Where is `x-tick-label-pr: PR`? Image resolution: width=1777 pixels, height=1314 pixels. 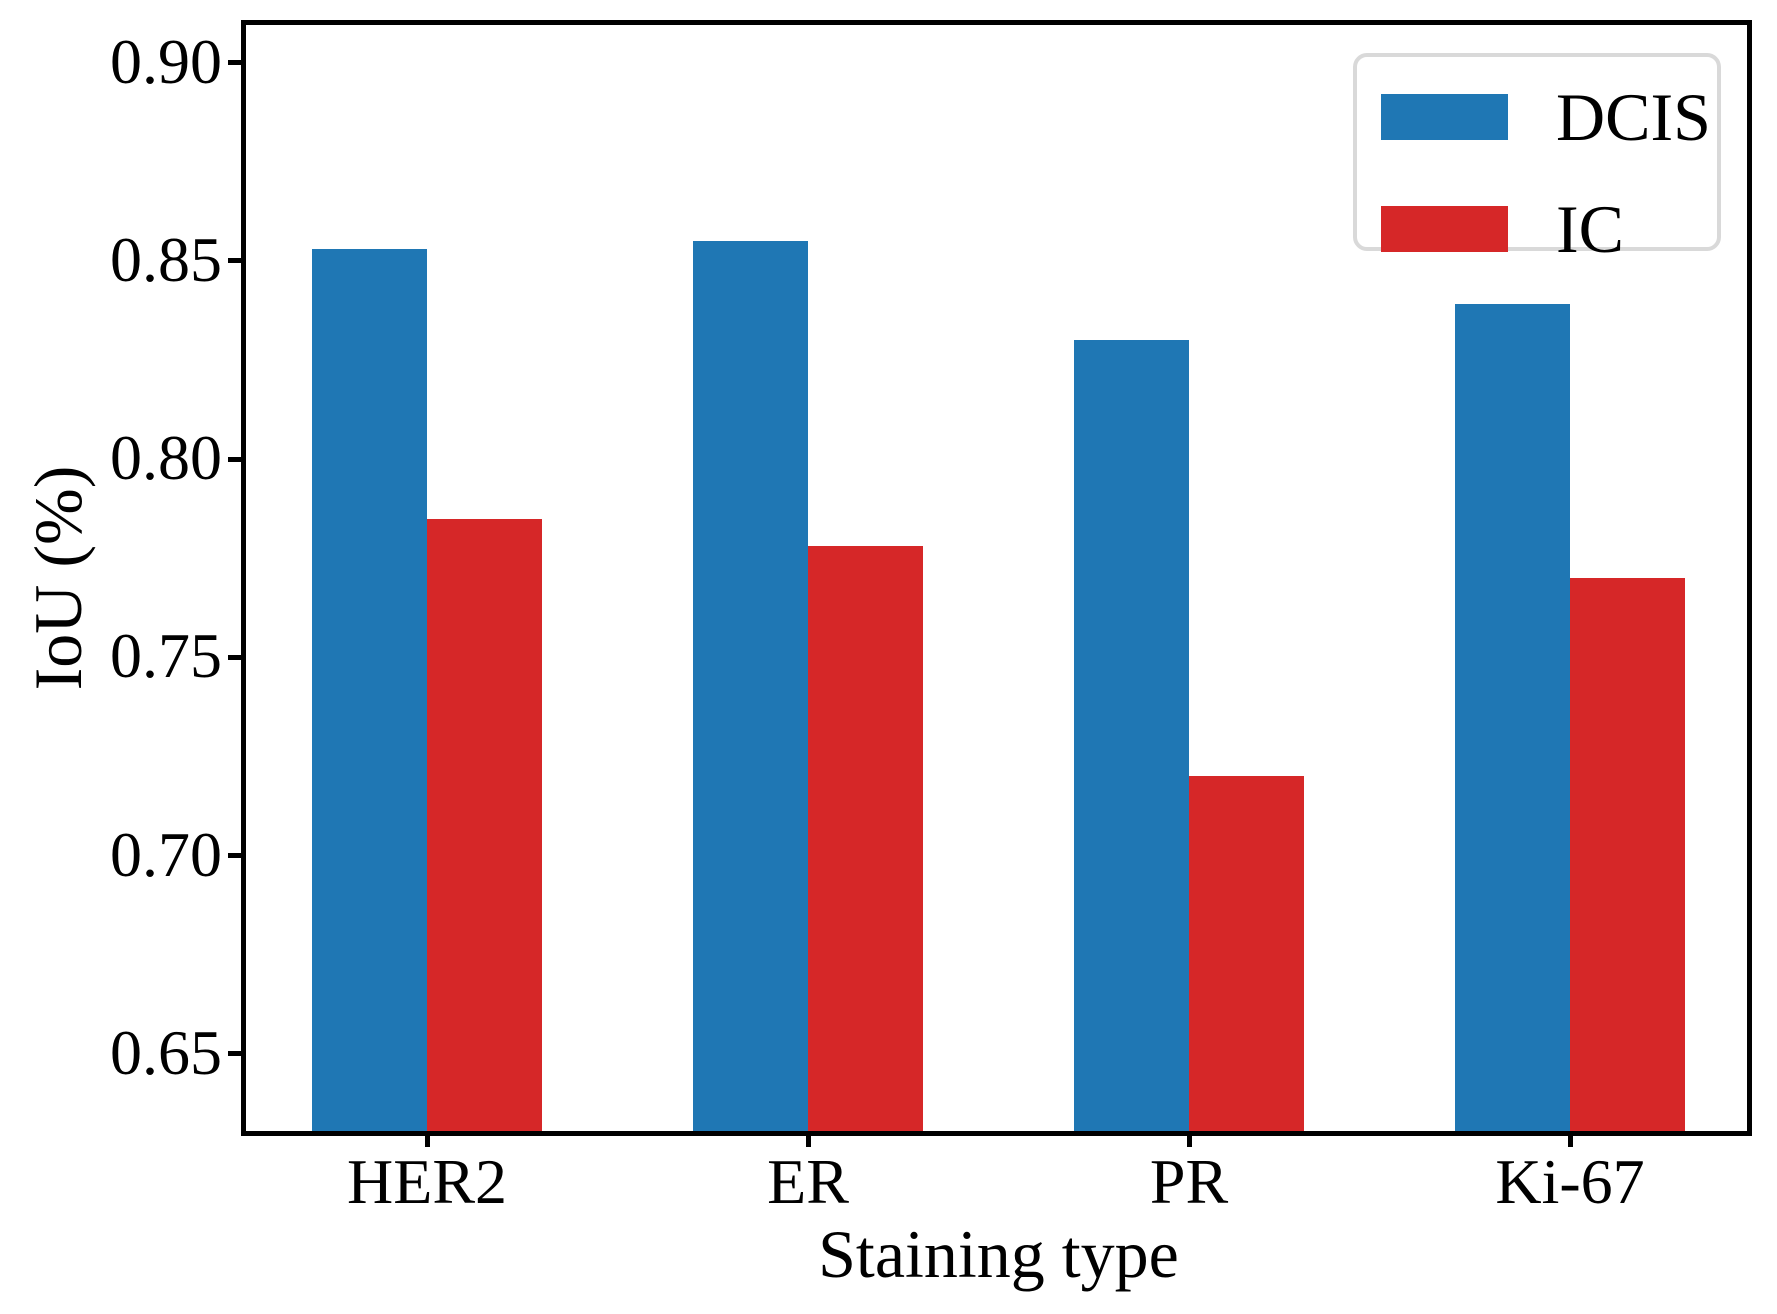 x-tick-label-pr: PR is located at coordinates (1189, 1181).